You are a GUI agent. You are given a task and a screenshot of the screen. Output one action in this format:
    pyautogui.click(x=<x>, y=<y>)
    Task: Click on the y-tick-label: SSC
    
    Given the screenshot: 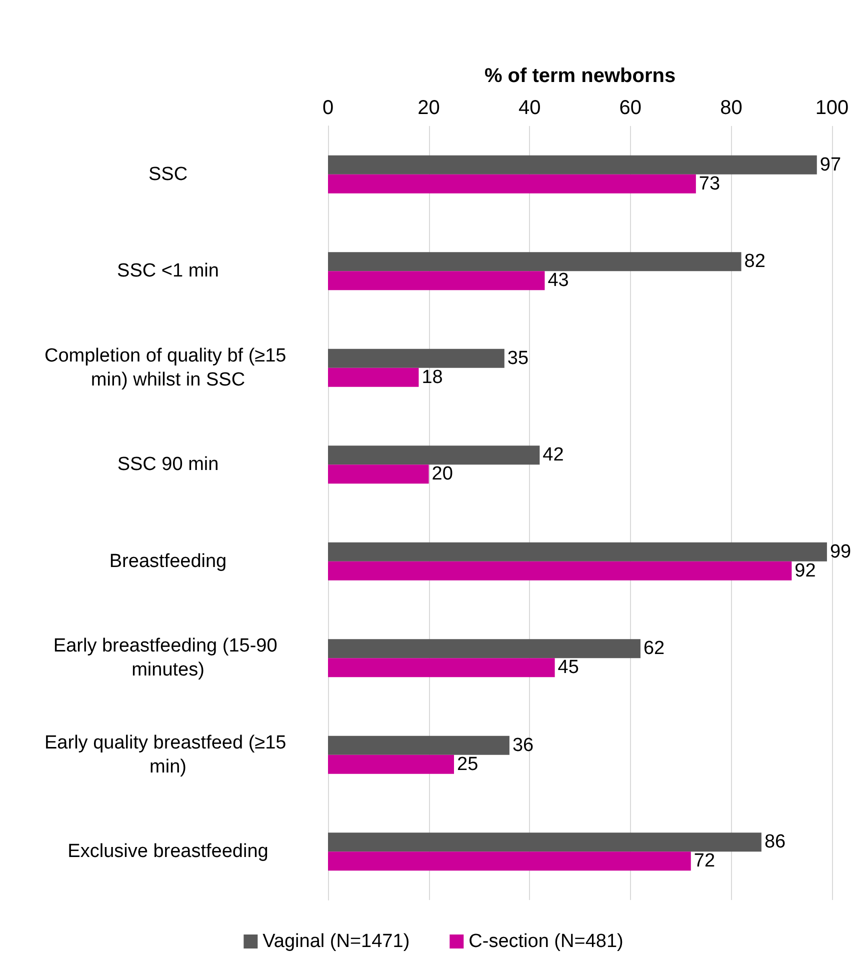 What is the action you would take?
    pyautogui.click(x=168, y=174)
    